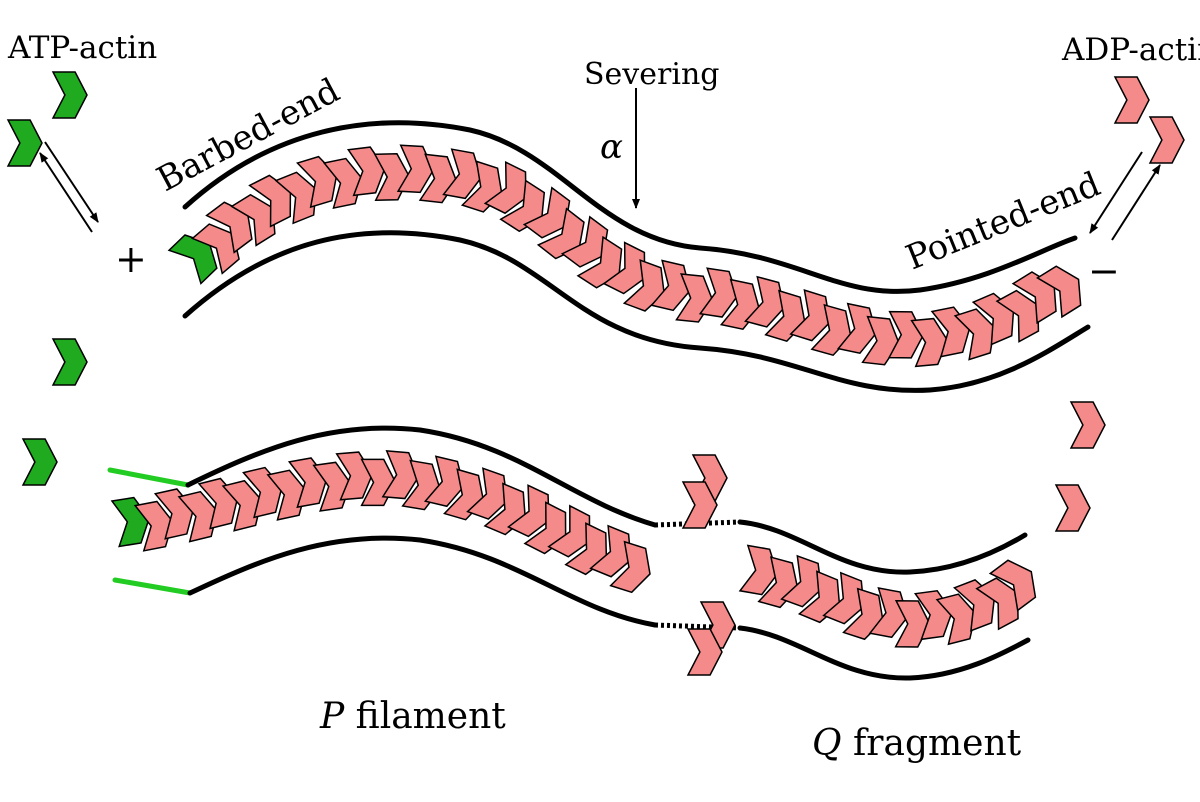 The height and width of the screenshot is (802, 1200). I want to click on alpha-label: α, so click(611, 147).